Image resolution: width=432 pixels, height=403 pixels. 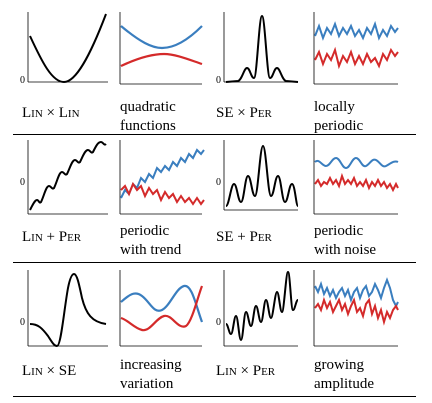 What do you see at coordinates (344, 384) in the screenshot?
I see `description-line: amplitude` at bounding box center [344, 384].